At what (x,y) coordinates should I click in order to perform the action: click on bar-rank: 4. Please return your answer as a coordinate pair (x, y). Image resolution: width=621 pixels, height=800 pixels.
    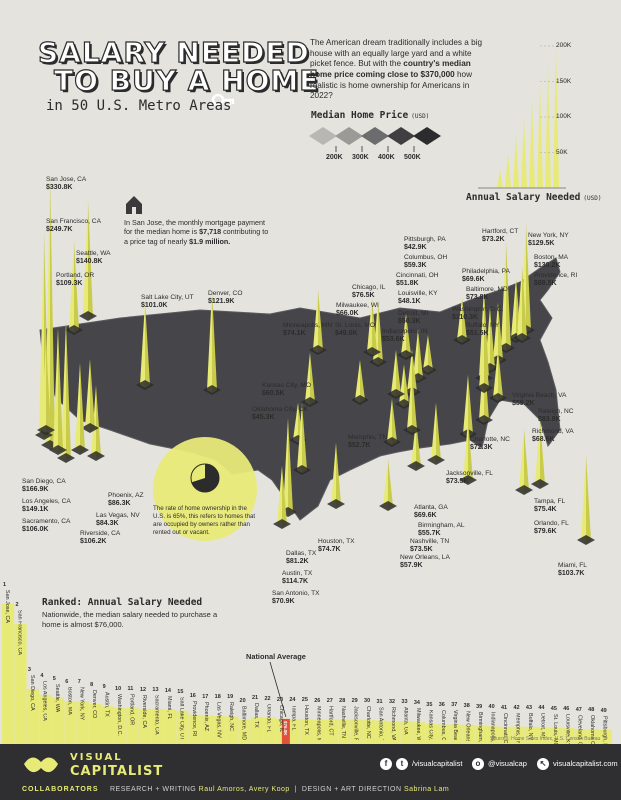
    Looking at the image, I should click on (42, 675).